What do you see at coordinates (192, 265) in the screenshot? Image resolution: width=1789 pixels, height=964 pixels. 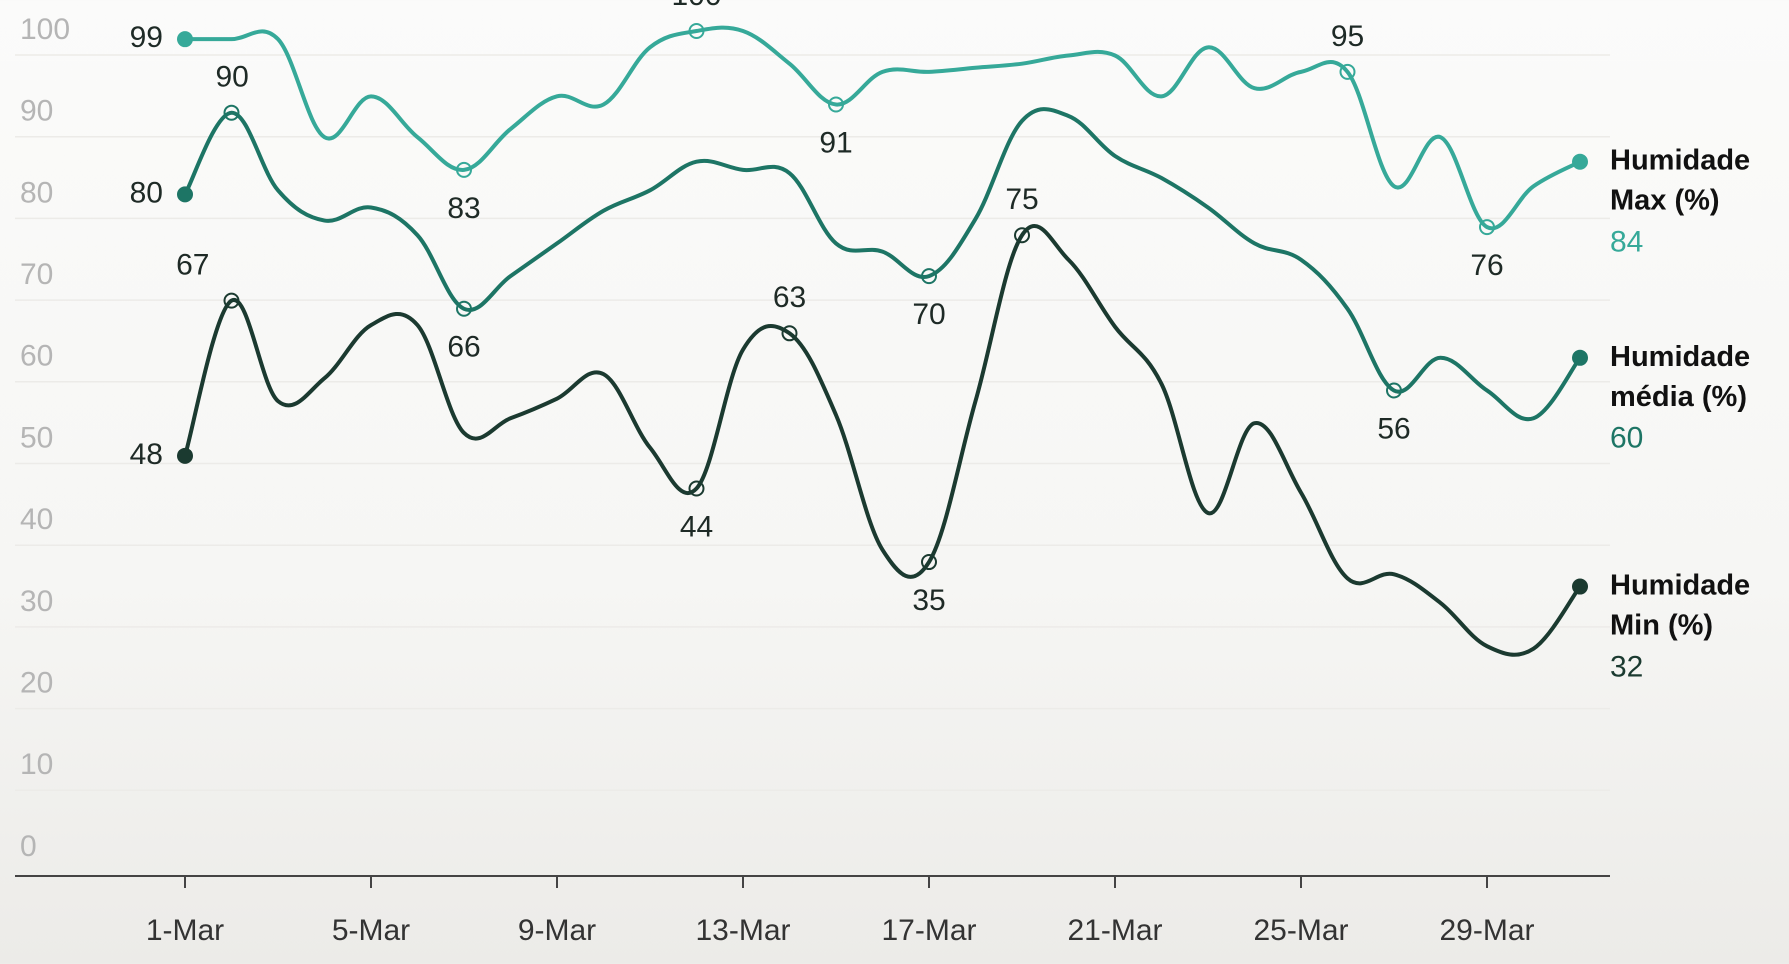 I see `data-label: 67` at bounding box center [192, 265].